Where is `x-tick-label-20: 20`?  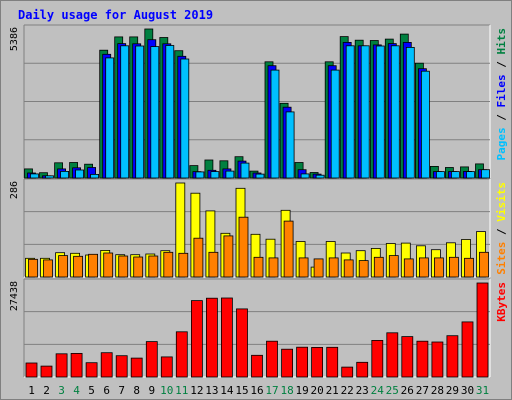 x-tick-label-20: 20 is located at coordinates (316, 390).